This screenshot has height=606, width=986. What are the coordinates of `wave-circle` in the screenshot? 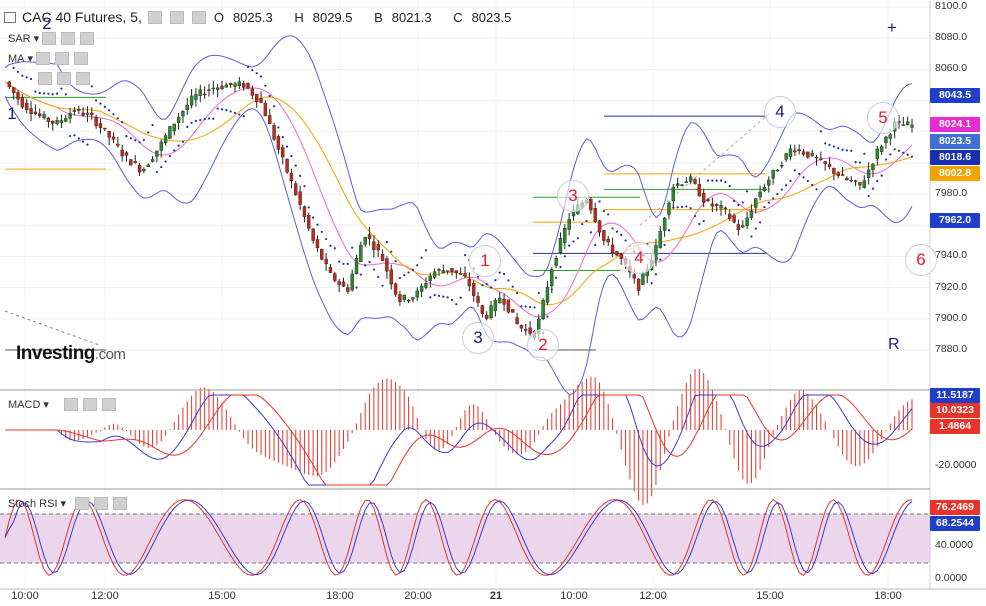 It's located at (639, 258).